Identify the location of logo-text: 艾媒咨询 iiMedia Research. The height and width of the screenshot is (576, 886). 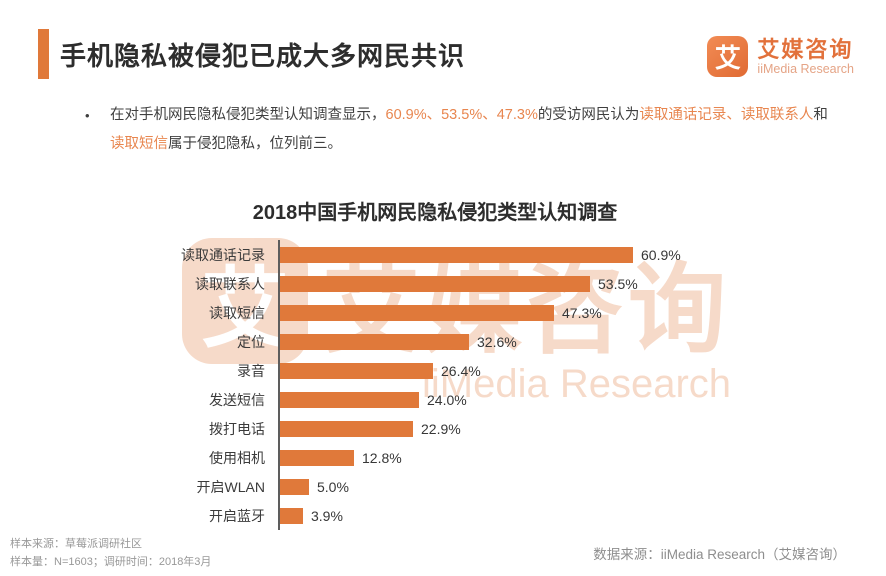
(805, 56).